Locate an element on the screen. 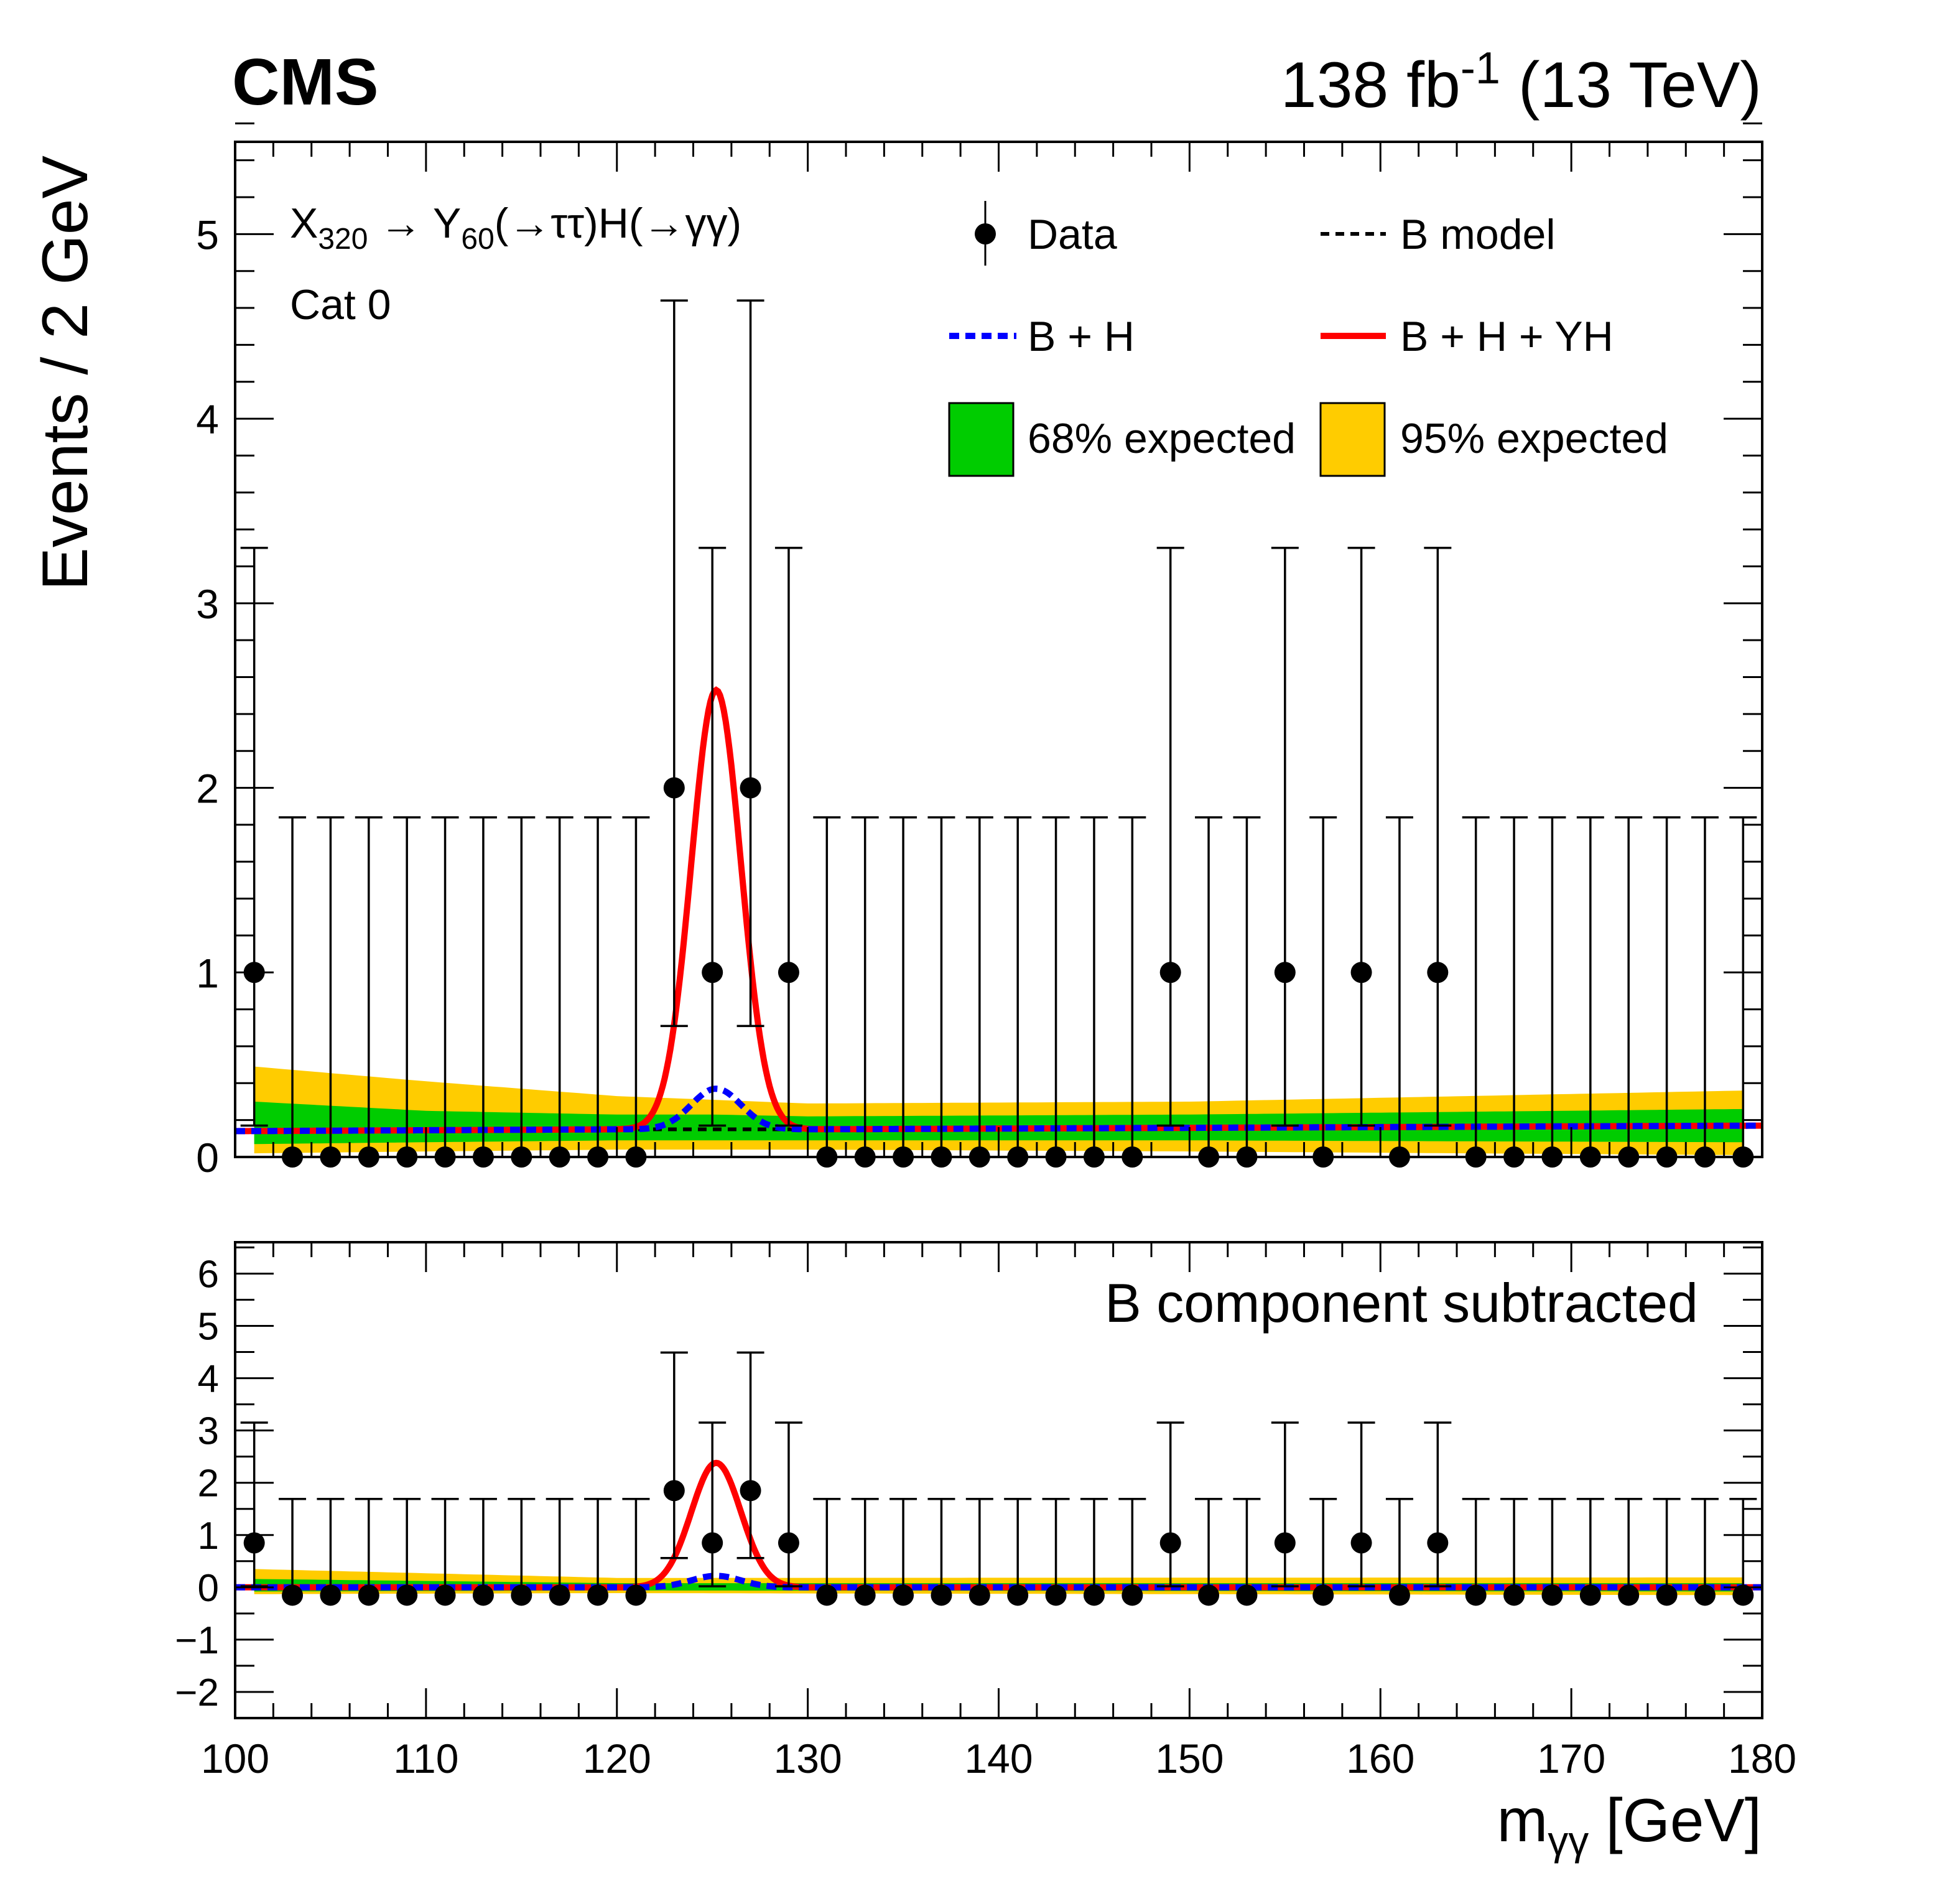 This screenshot has height=1891, width=1960. luminosity-label: 138 fb-1 (13 TeV) is located at coordinates (1521, 82).